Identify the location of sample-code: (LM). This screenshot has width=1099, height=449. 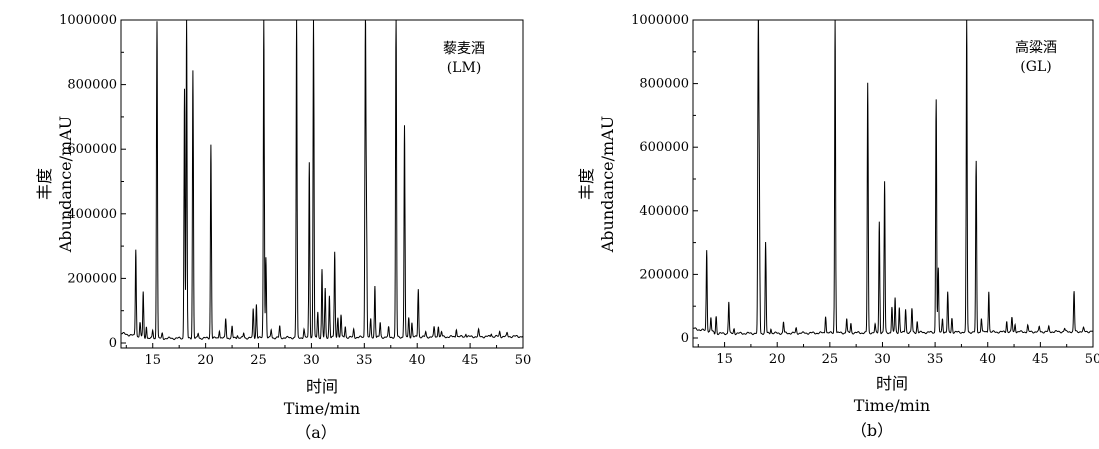
(464, 68).